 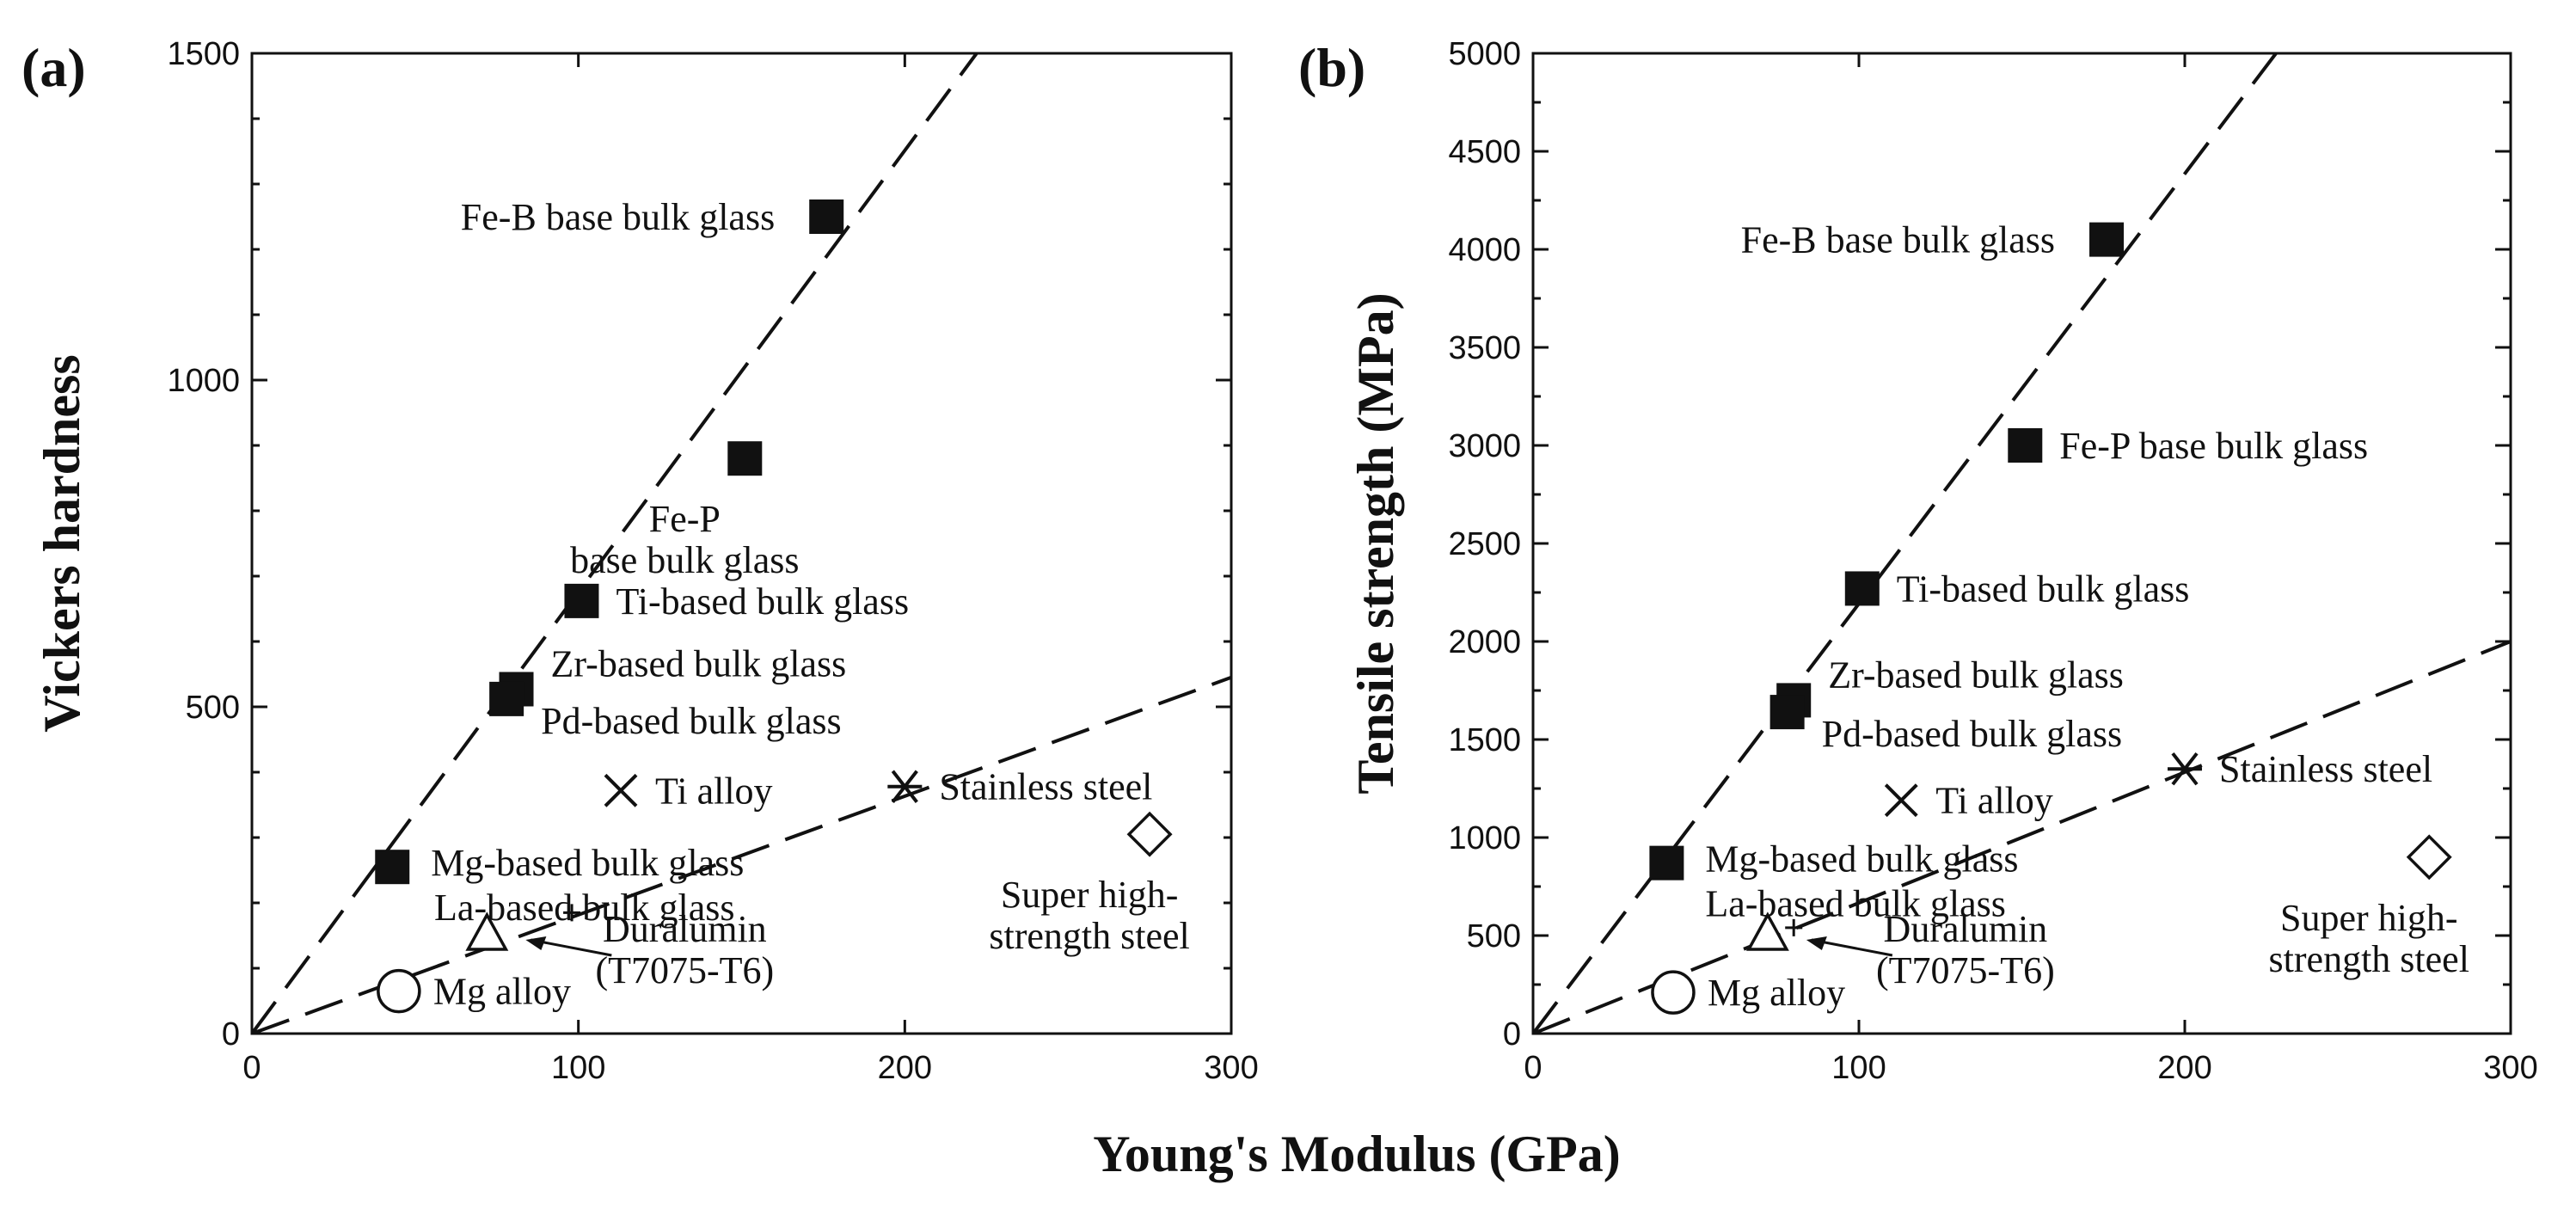 I want to click on y-axis-title: Tensile strength (MPa), so click(x=1375, y=543).